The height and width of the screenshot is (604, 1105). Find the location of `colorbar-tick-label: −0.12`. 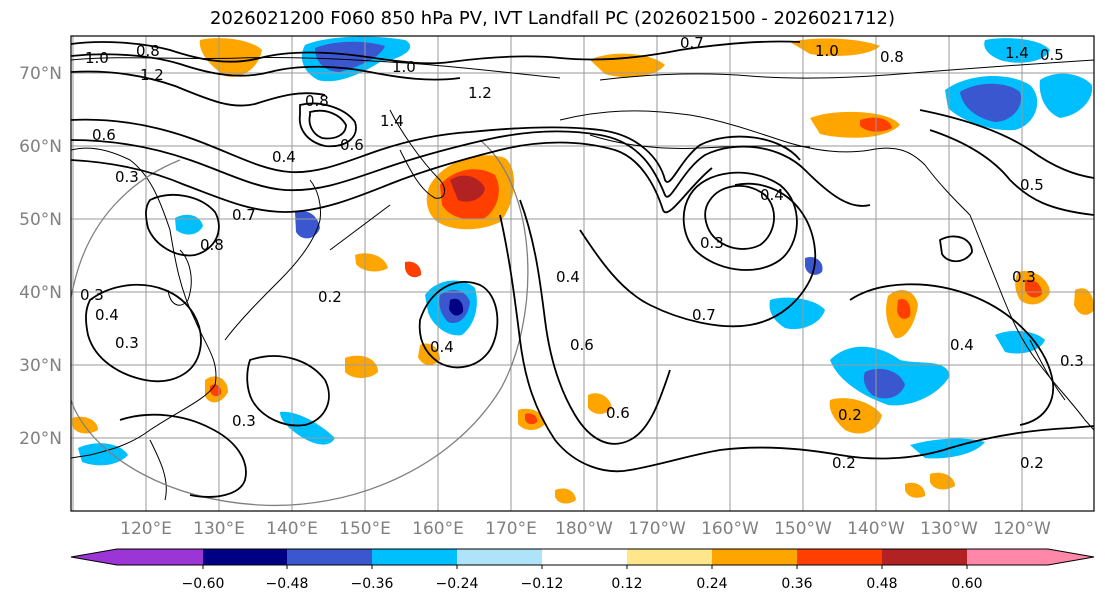

colorbar-tick-label: −0.12 is located at coordinates (542, 584).